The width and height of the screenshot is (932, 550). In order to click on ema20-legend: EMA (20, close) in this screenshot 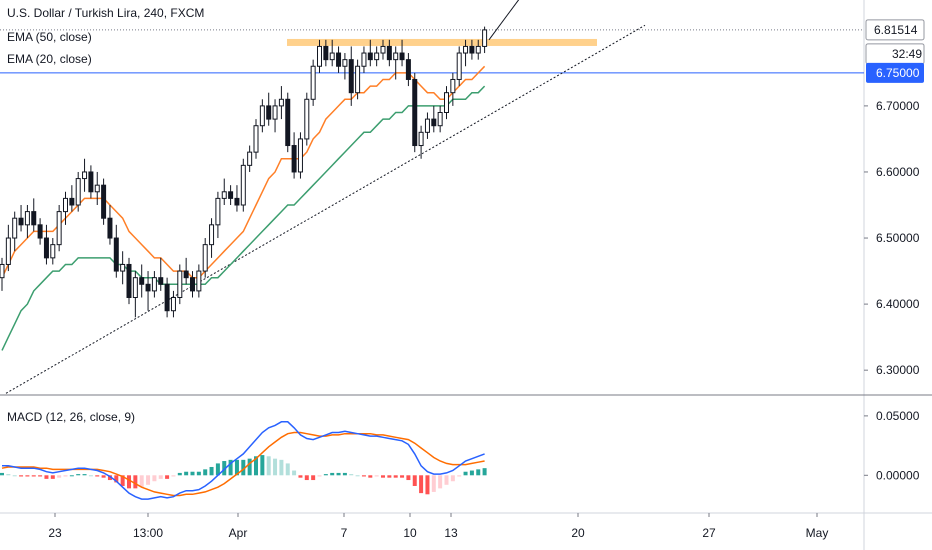, I will do `click(49, 59)`.